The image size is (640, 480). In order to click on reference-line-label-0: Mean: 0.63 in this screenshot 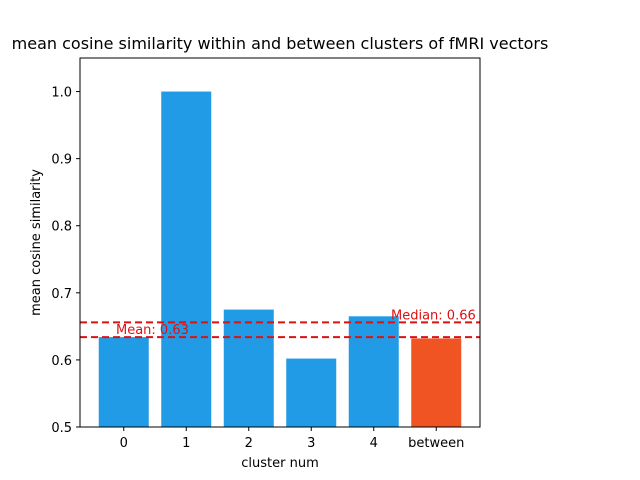, I will do `click(152, 330)`.